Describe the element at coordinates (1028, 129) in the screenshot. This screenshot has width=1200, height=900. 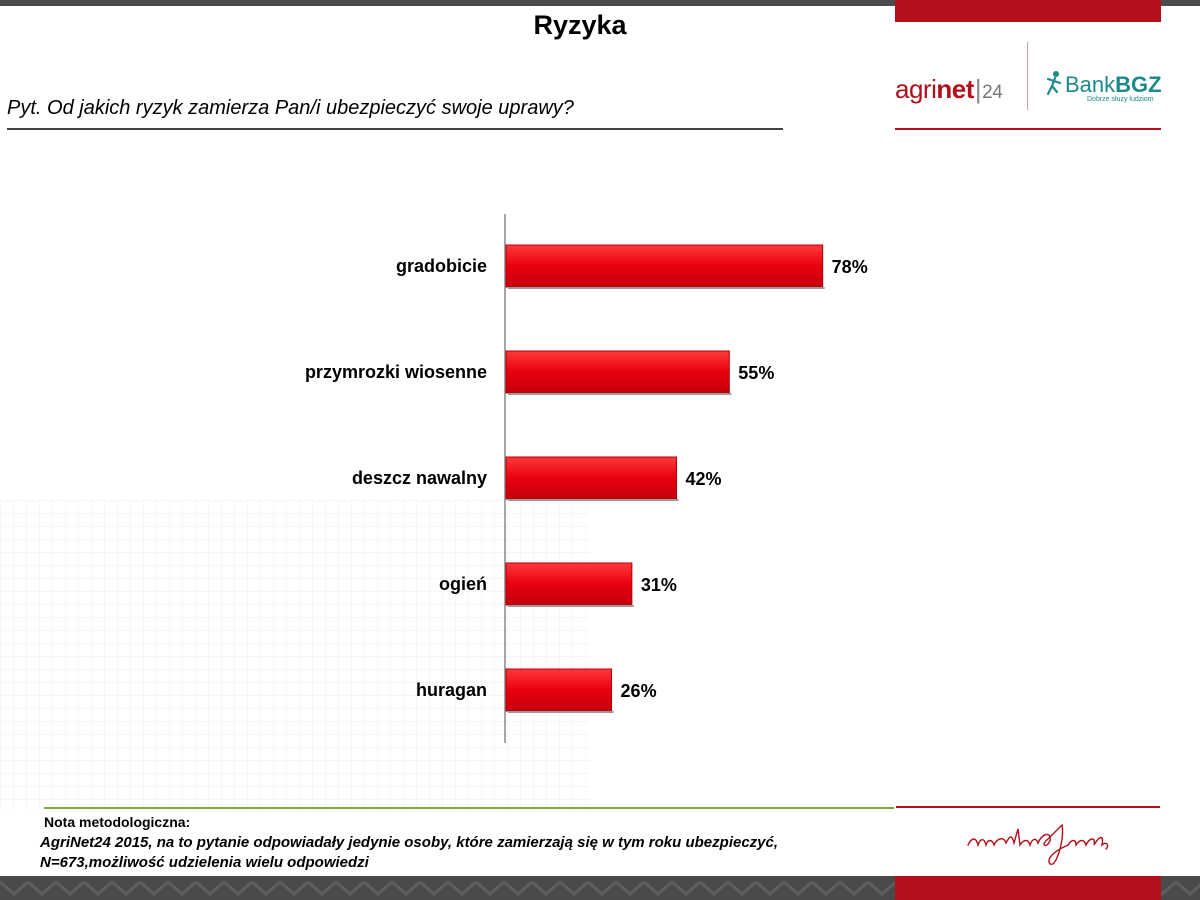
I see `logo-underline` at that location.